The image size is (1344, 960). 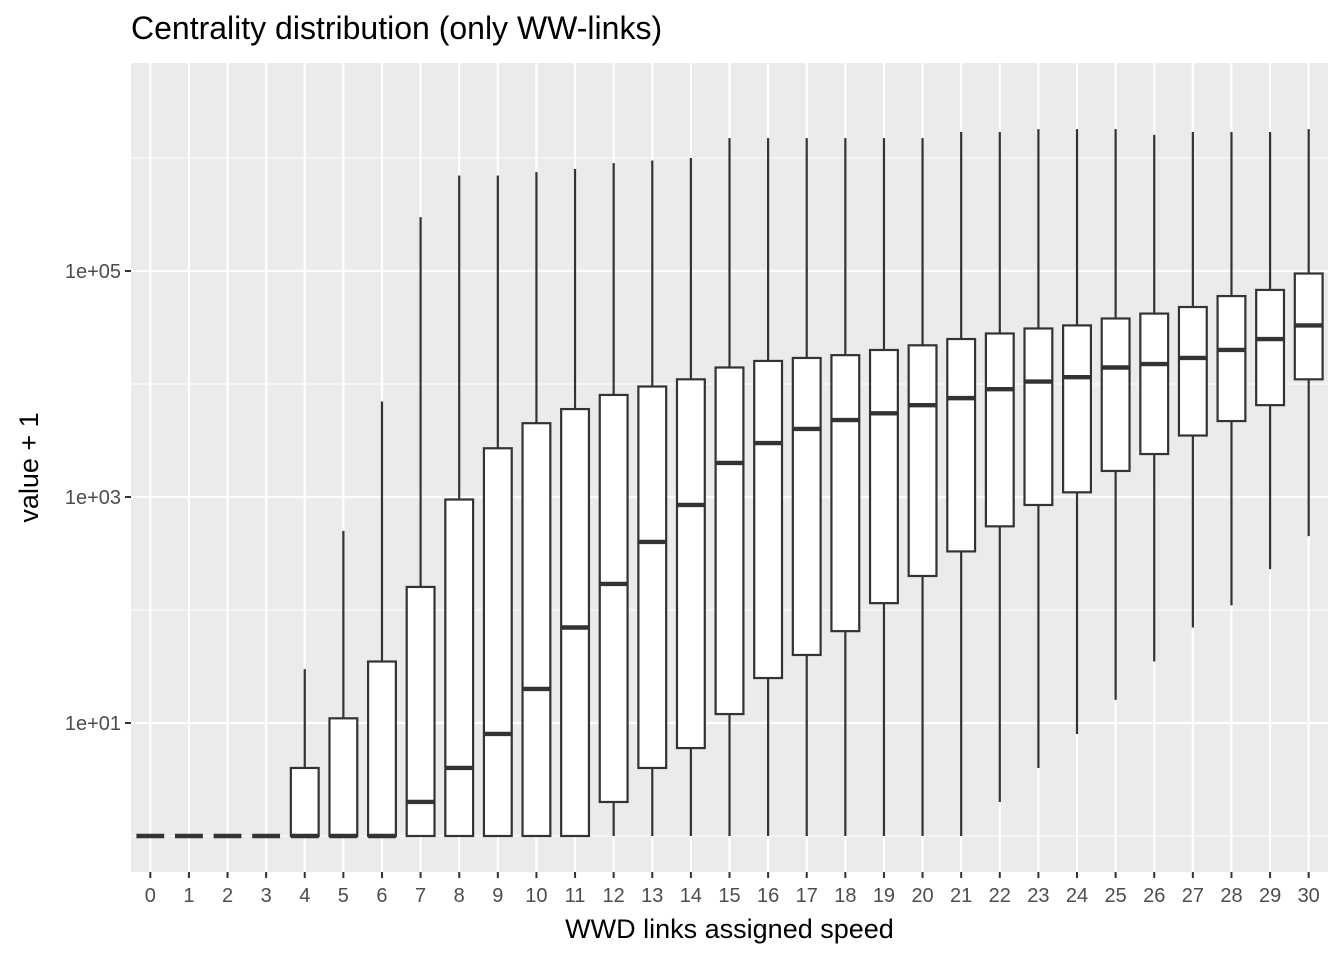 I want to click on x-tick-label: 22, so click(x=1000, y=896).